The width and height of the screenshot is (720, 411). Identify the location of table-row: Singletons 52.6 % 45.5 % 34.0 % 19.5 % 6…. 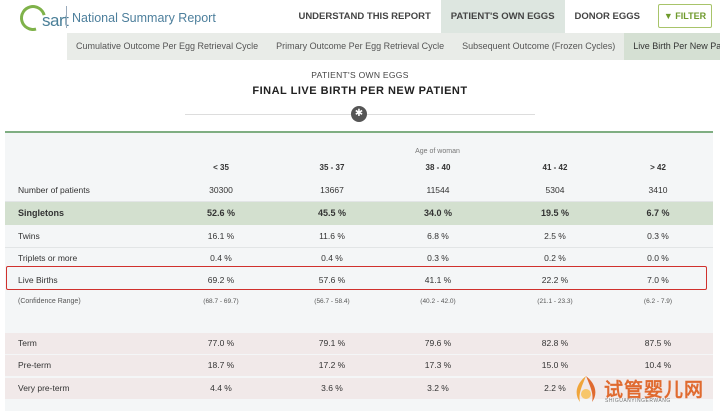
(359, 213).